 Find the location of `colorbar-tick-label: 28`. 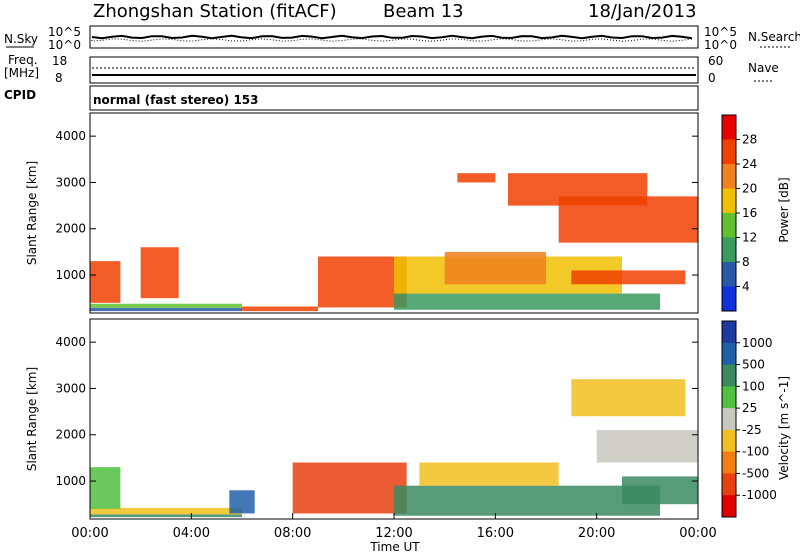

colorbar-tick-label: 28 is located at coordinates (749, 140).